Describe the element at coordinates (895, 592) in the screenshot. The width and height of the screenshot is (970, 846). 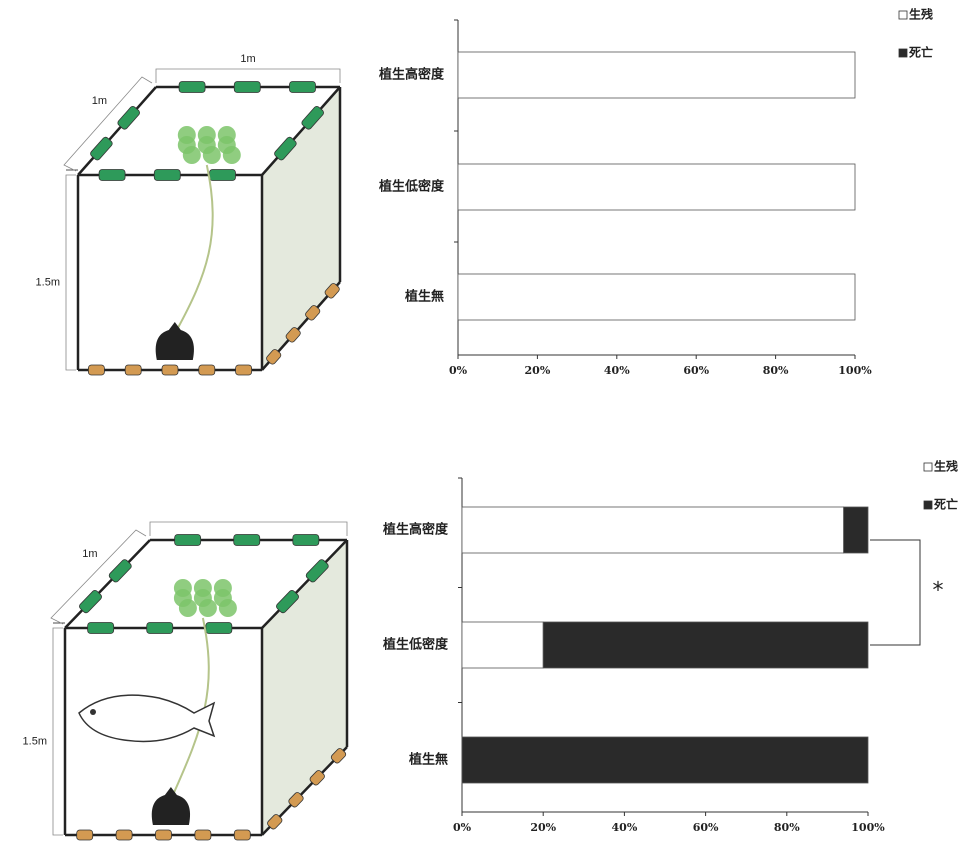
I see `significance-bracket` at that location.